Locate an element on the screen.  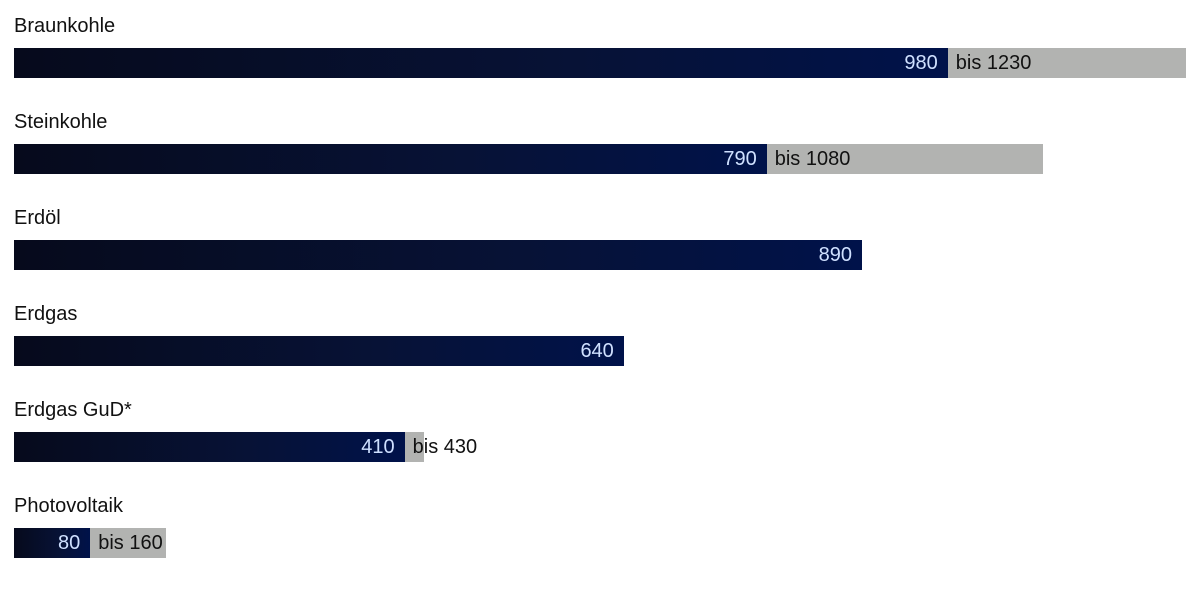
bar-row: Braunkohle 980 bis 1230 is located at coordinates (604, 54).